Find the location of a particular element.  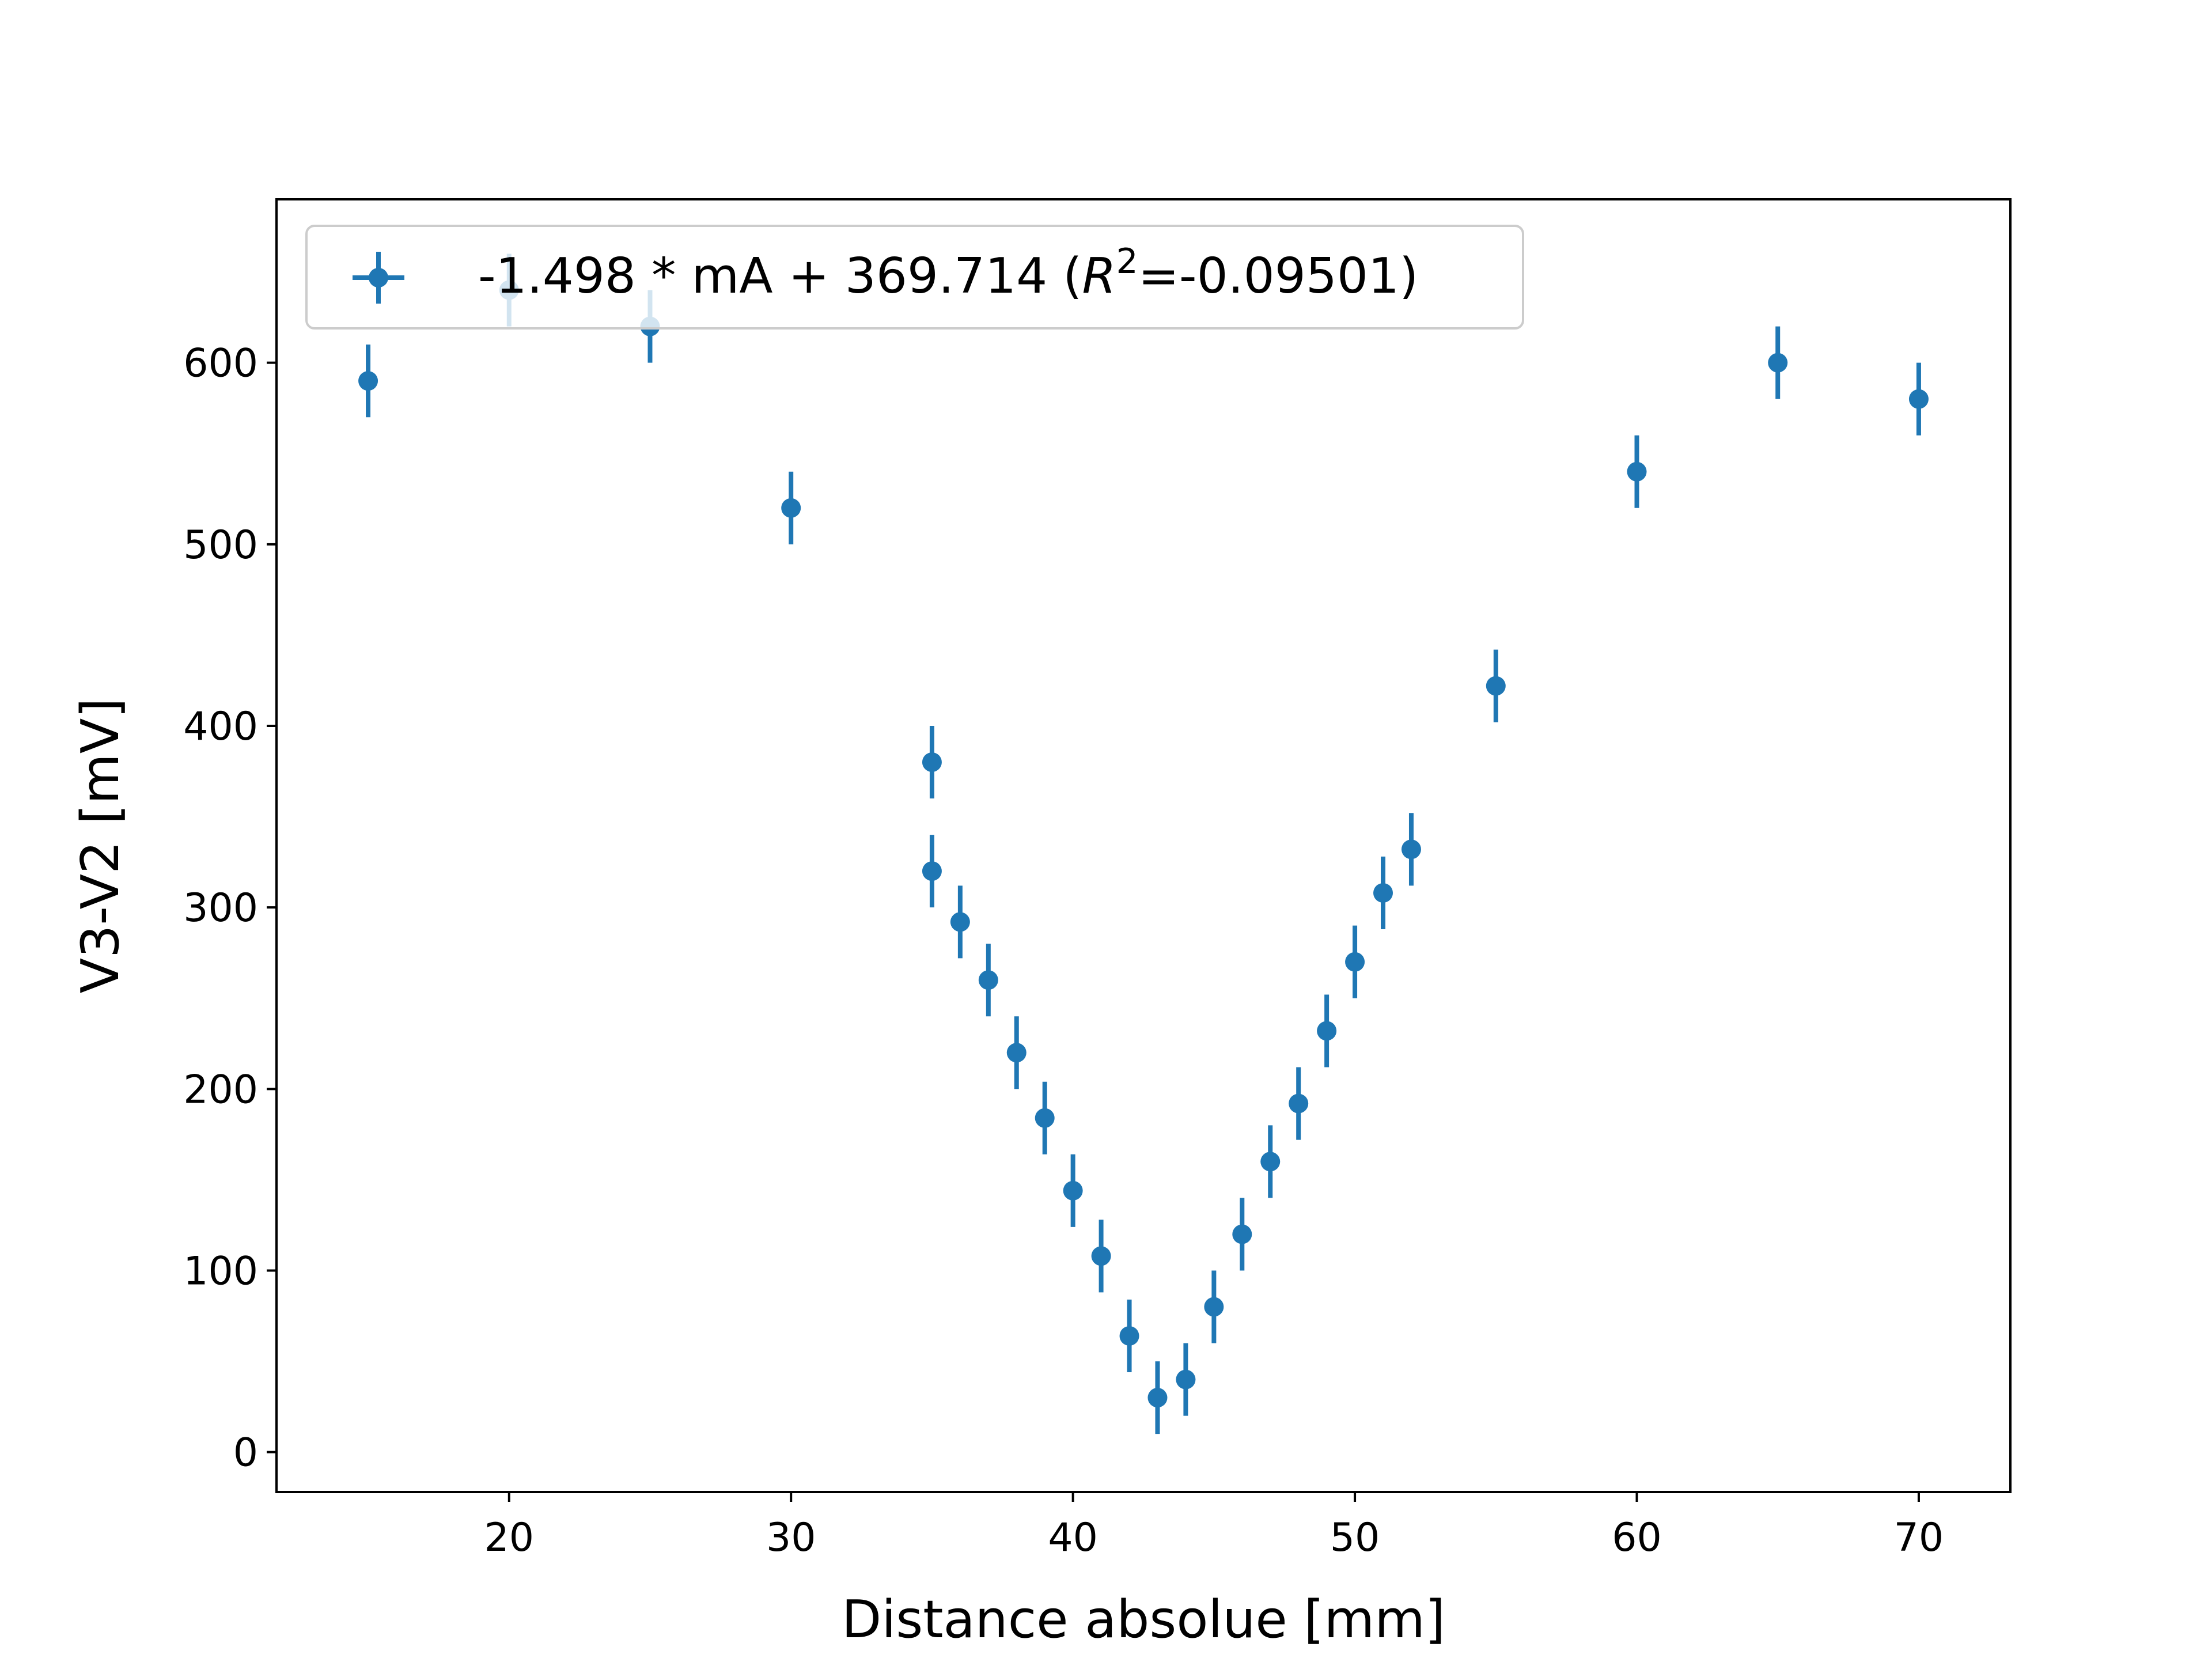

x-tick-label: 70 is located at coordinates (1919, 1538).